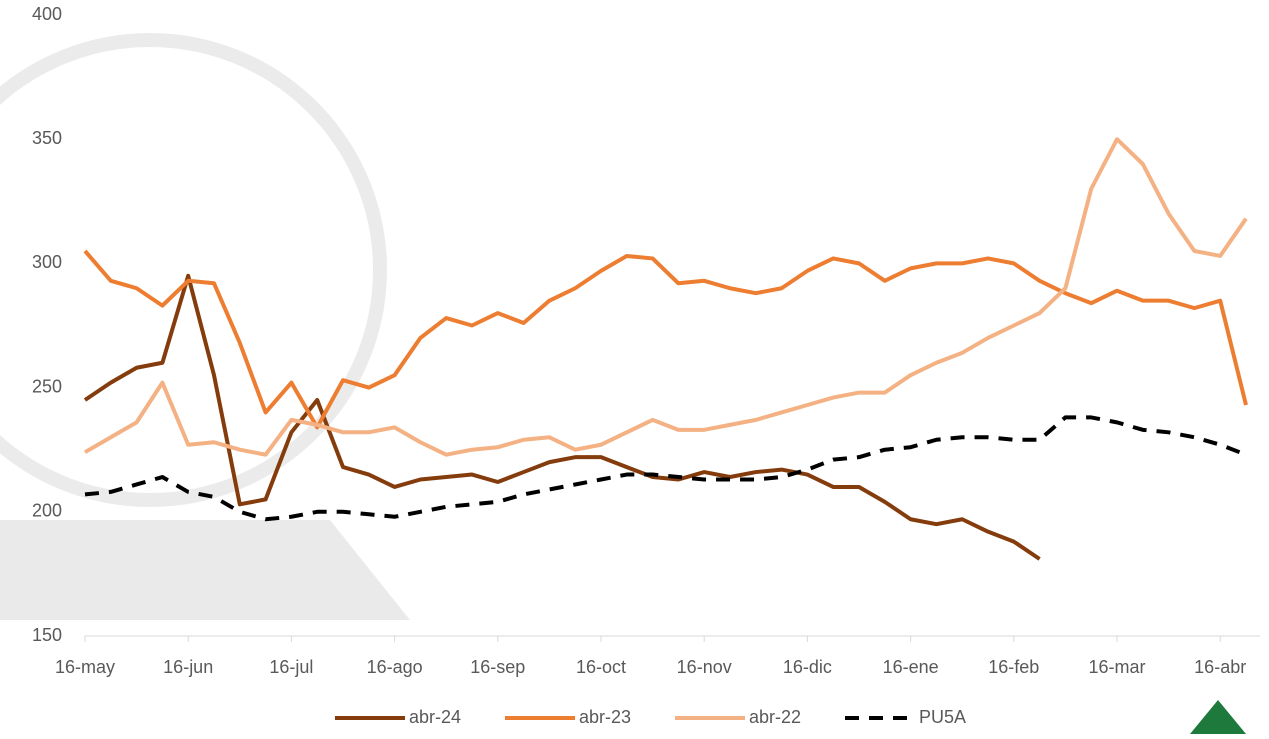  I want to click on legend-label: PU5A, so click(942, 717).